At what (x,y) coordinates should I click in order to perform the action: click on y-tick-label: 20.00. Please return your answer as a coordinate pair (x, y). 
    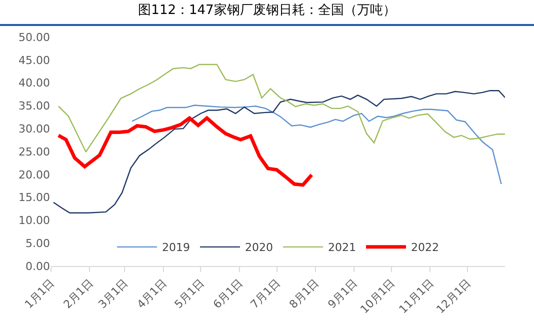
    Looking at the image, I should click on (34, 175).